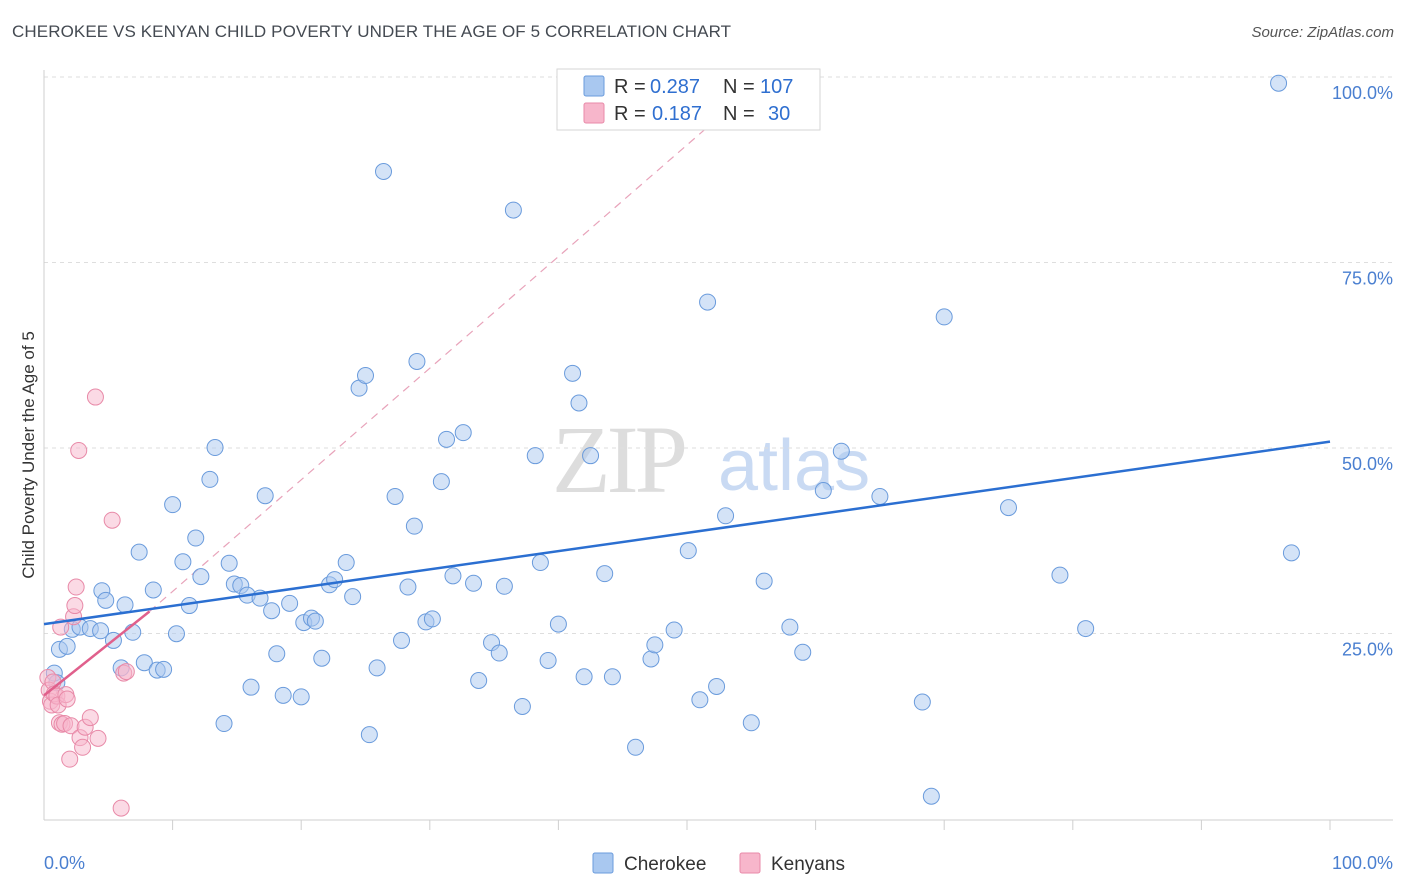 The image size is (1406, 892). What do you see at coordinates (677, 114) in the screenshot?
I see `legend-r-value-2: 0.187` at bounding box center [677, 114].